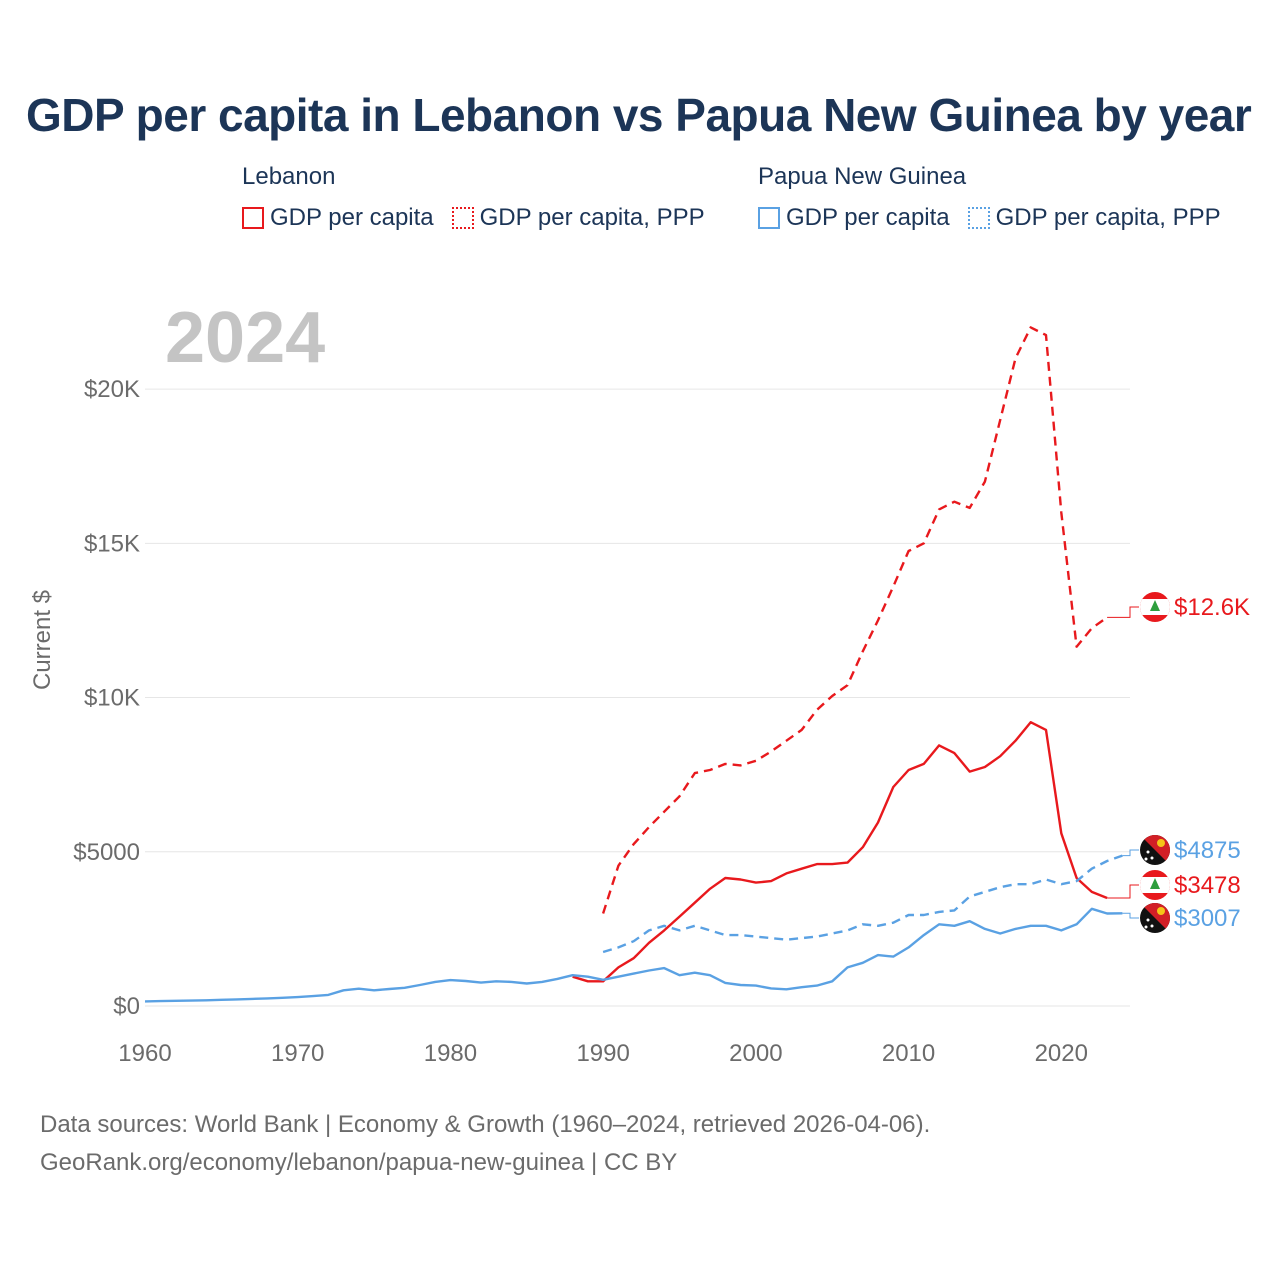  I want to click on legend-item-lebanon-ppp: GDP per capita, PPP, so click(578, 218).